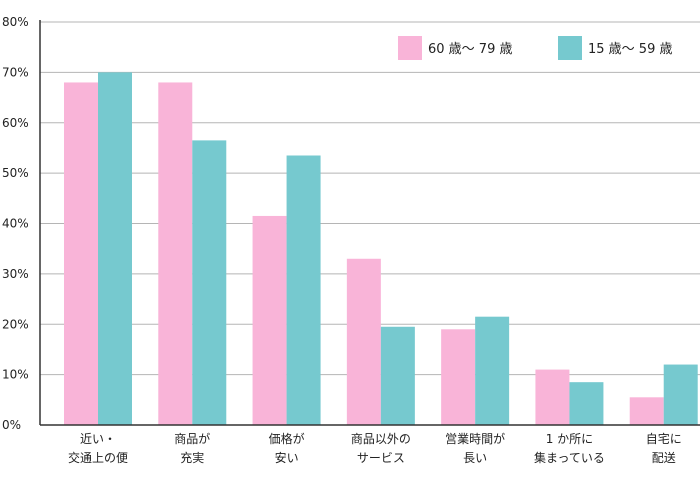 The width and height of the screenshot is (700, 478). What do you see at coordinates (11, 425) in the screenshot?
I see `y-tick-label: 0%` at bounding box center [11, 425].